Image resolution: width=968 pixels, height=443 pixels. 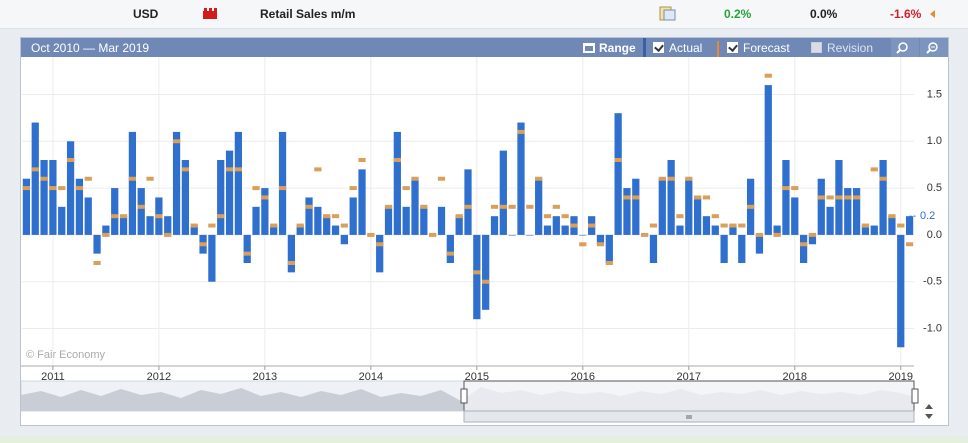 I want to click on range-text: Range, so click(x=617, y=48).